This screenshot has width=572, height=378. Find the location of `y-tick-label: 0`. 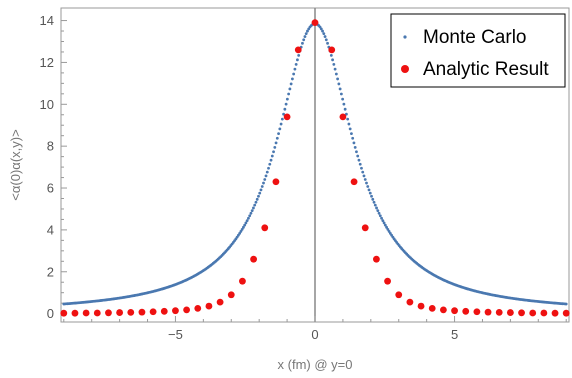

y-tick-label: 0 is located at coordinates (50, 313).